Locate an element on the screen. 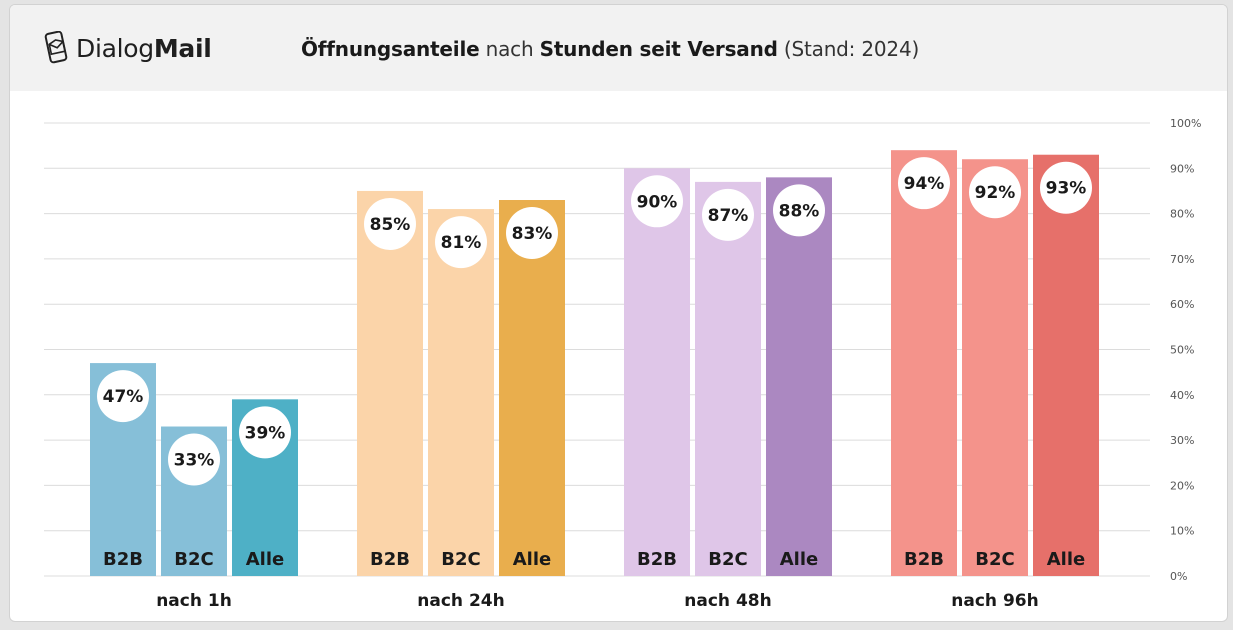 This screenshot has height=630, width=1233. data-label: 85% is located at coordinates (390, 225).